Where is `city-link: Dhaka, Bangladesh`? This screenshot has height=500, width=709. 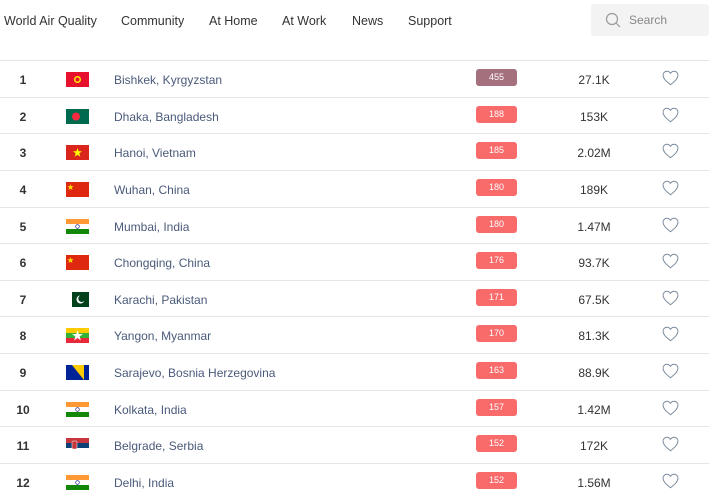
city-link: Dhaka, Bangladesh is located at coordinates (166, 116).